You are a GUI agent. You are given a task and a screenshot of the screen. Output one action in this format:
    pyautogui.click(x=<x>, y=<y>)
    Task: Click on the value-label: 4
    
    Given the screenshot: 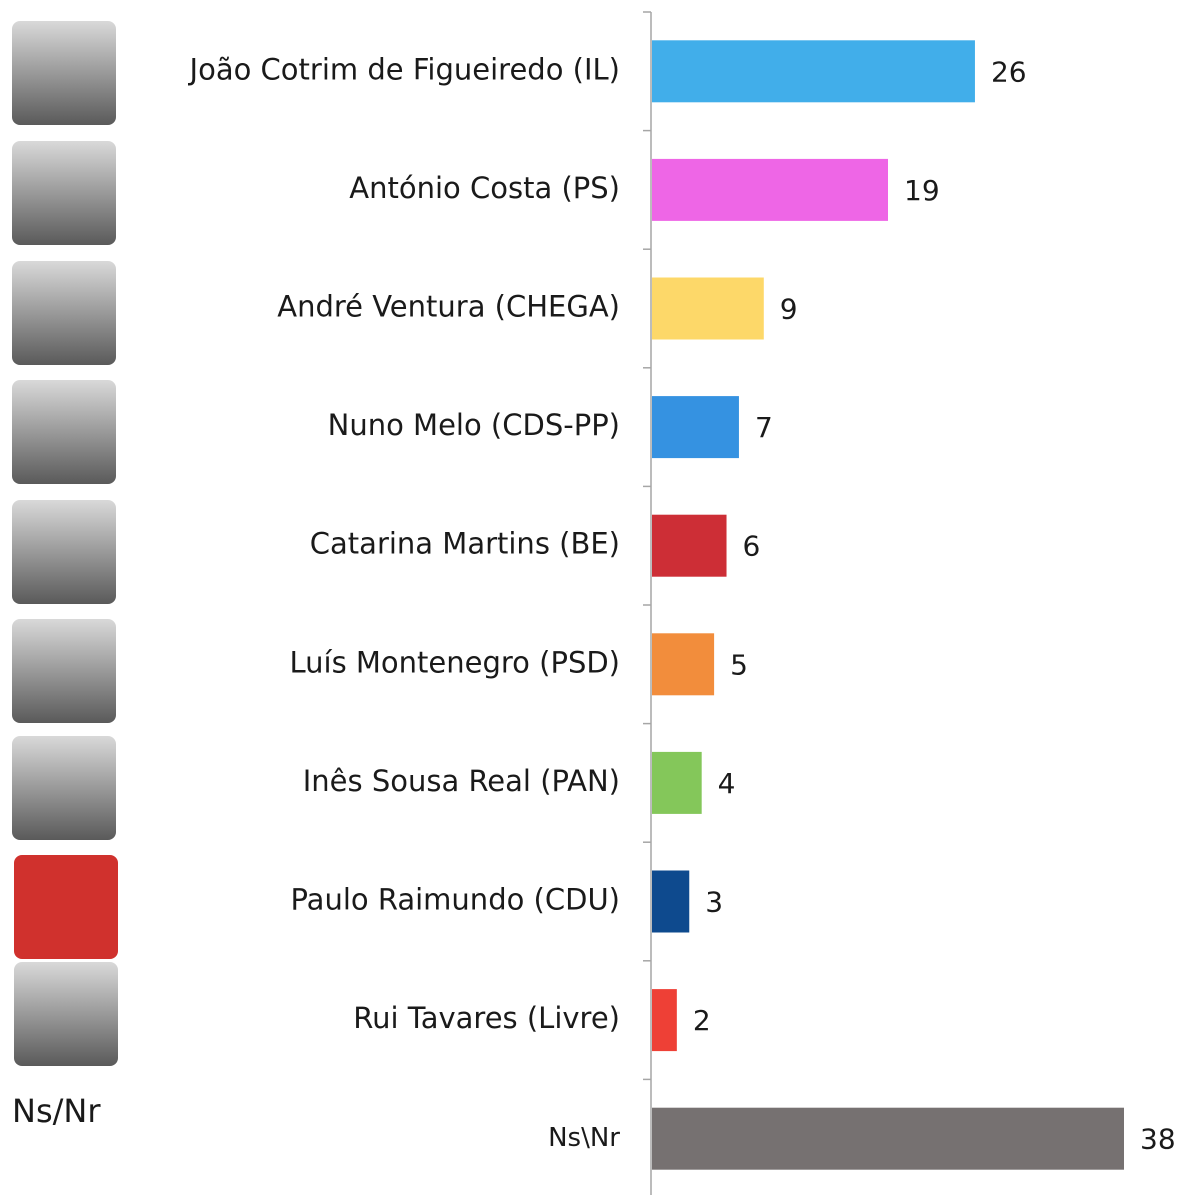 What is the action you would take?
    pyautogui.click(x=727, y=783)
    